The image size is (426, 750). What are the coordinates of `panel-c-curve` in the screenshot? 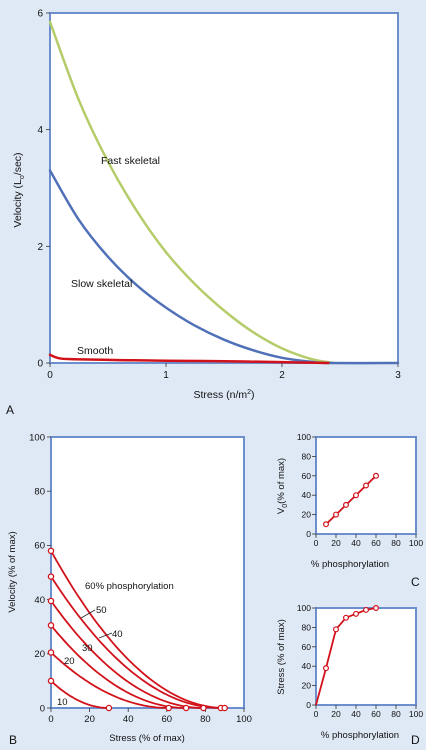 It's located at (351, 500).